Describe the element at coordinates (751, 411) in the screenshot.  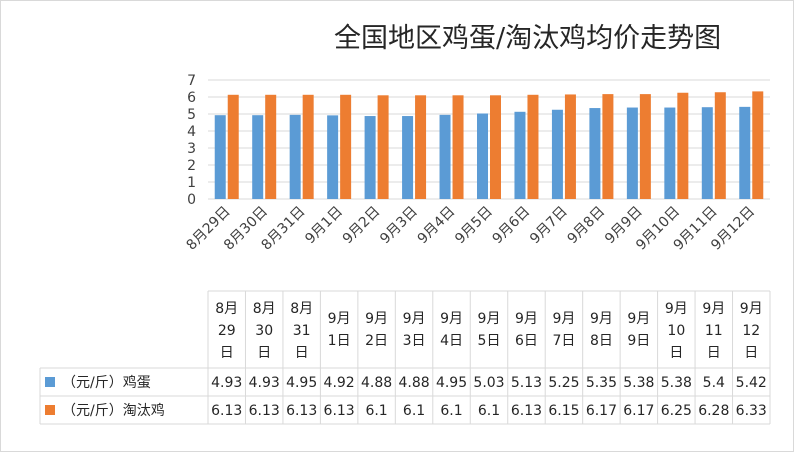
I see `table-value-cell: 6.33` at that location.